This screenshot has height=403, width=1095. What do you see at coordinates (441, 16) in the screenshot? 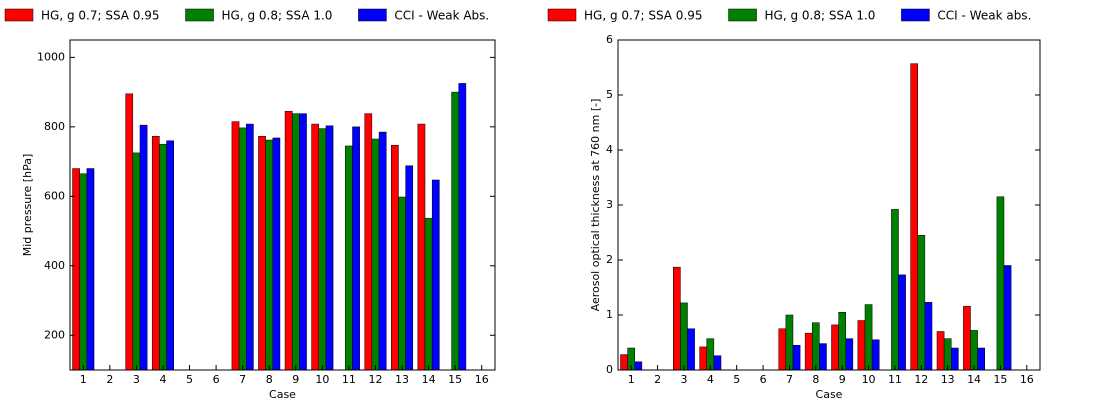
I see `legend-label: CCI - Weak Abs.` at bounding box center [441, 16].